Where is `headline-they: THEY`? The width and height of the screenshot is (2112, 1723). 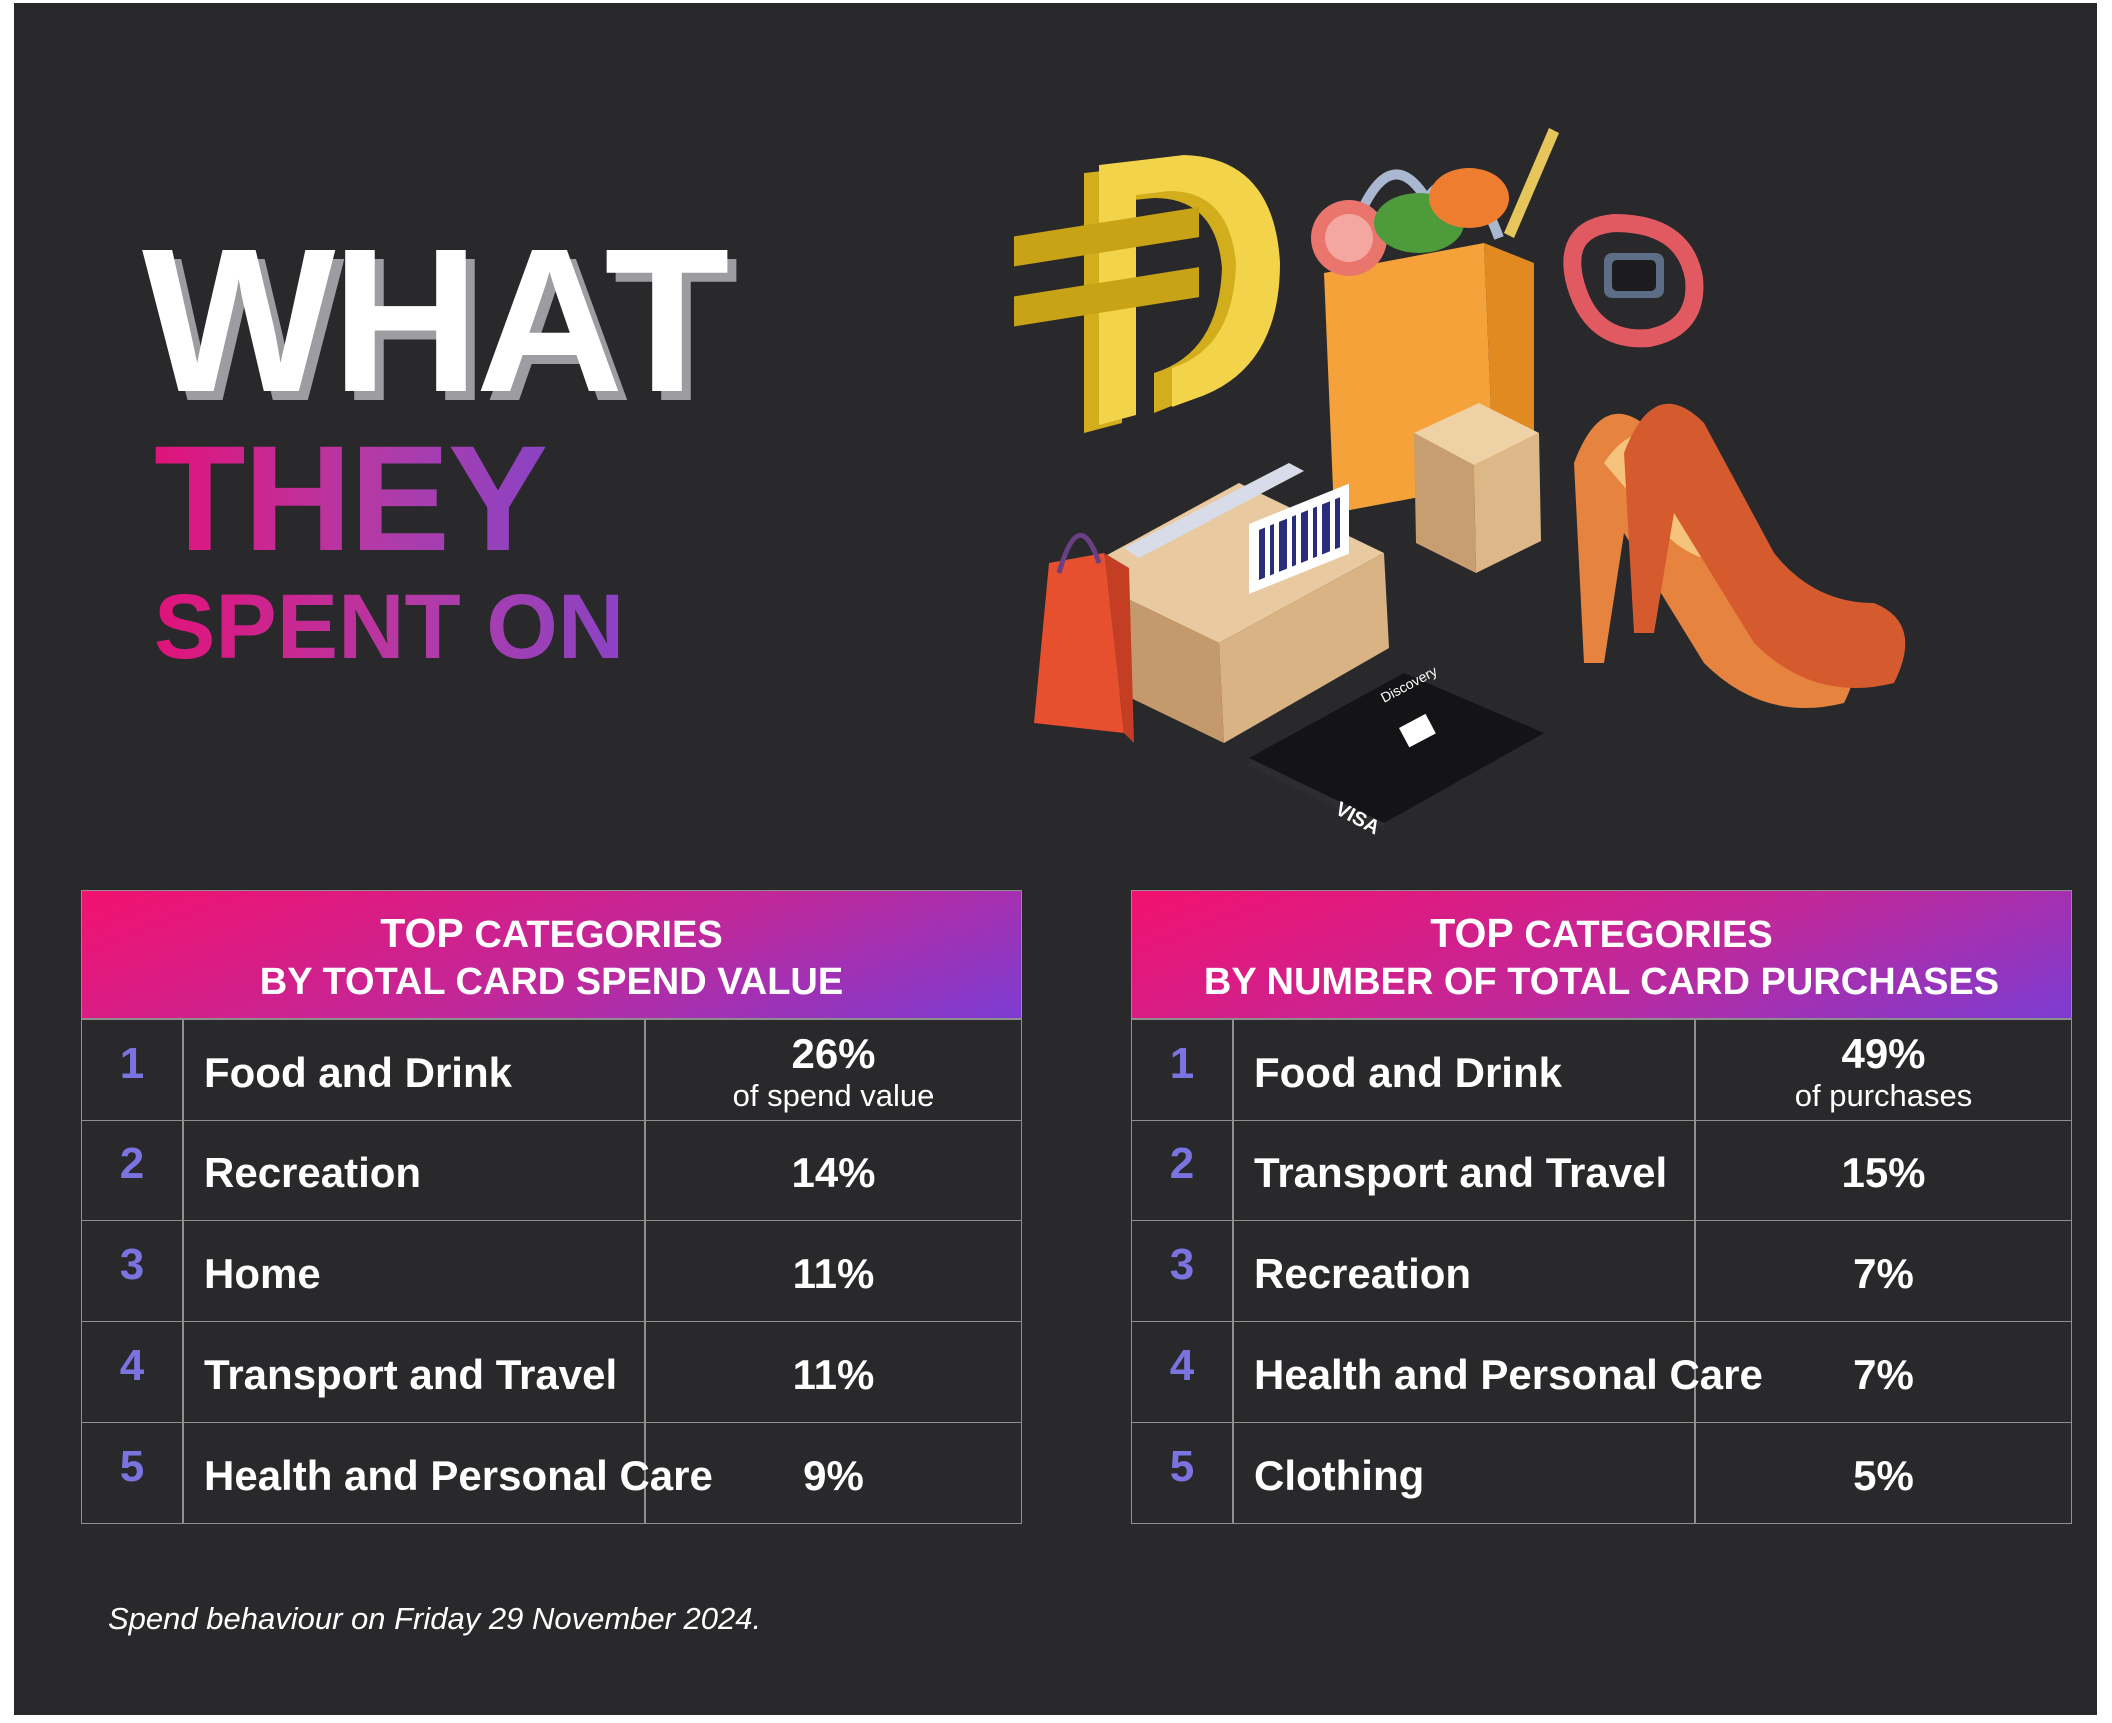
headline-they: THEY is located at coordinates (351, 498).